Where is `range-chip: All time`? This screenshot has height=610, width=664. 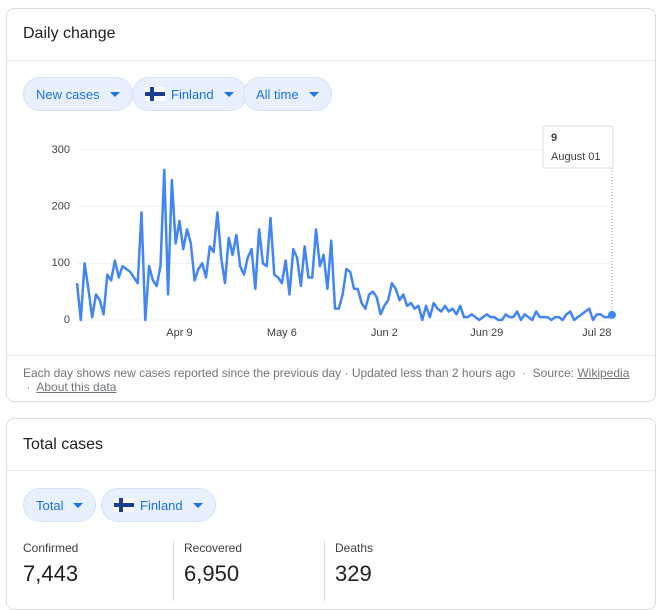 range-chip: All time is located at coordinates (287, 94).